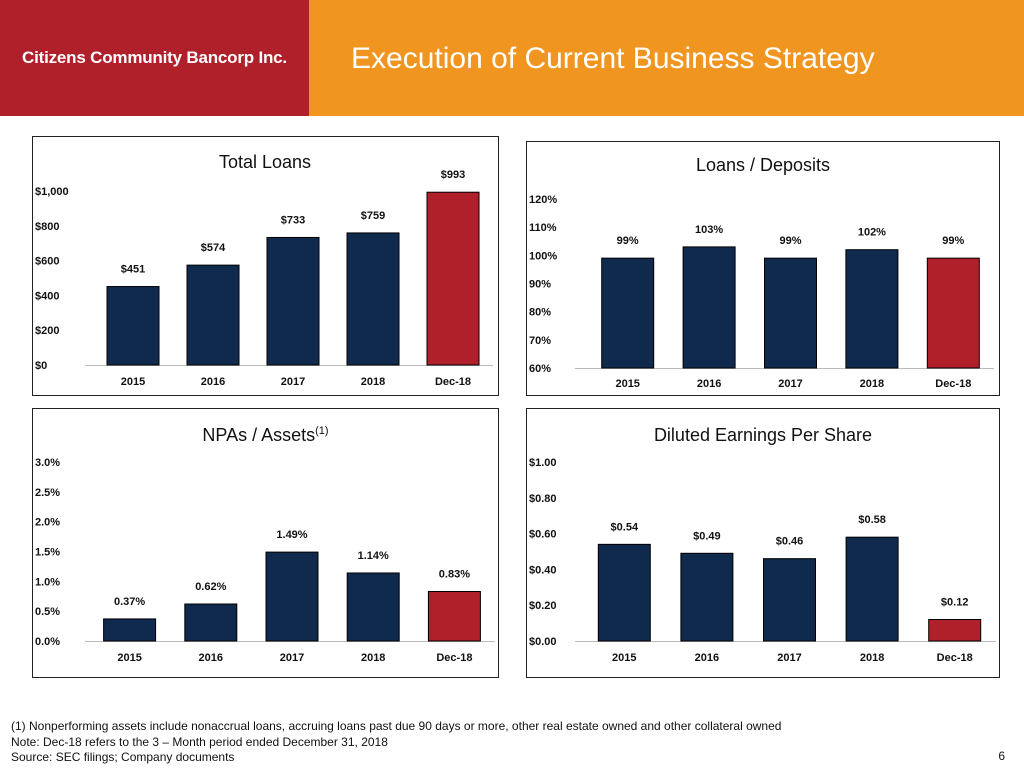  Describe the element at coordinates (543, 642) in the screenshot. I see `y-tick-label: $0.00` at that location.